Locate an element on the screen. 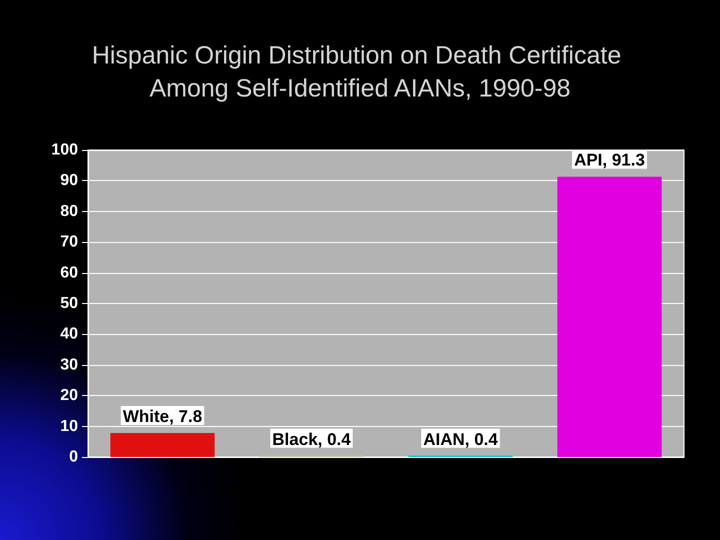 This screenshot has width=720, height=540. y-tick-label: 50 is located at coordinates (69, 303).